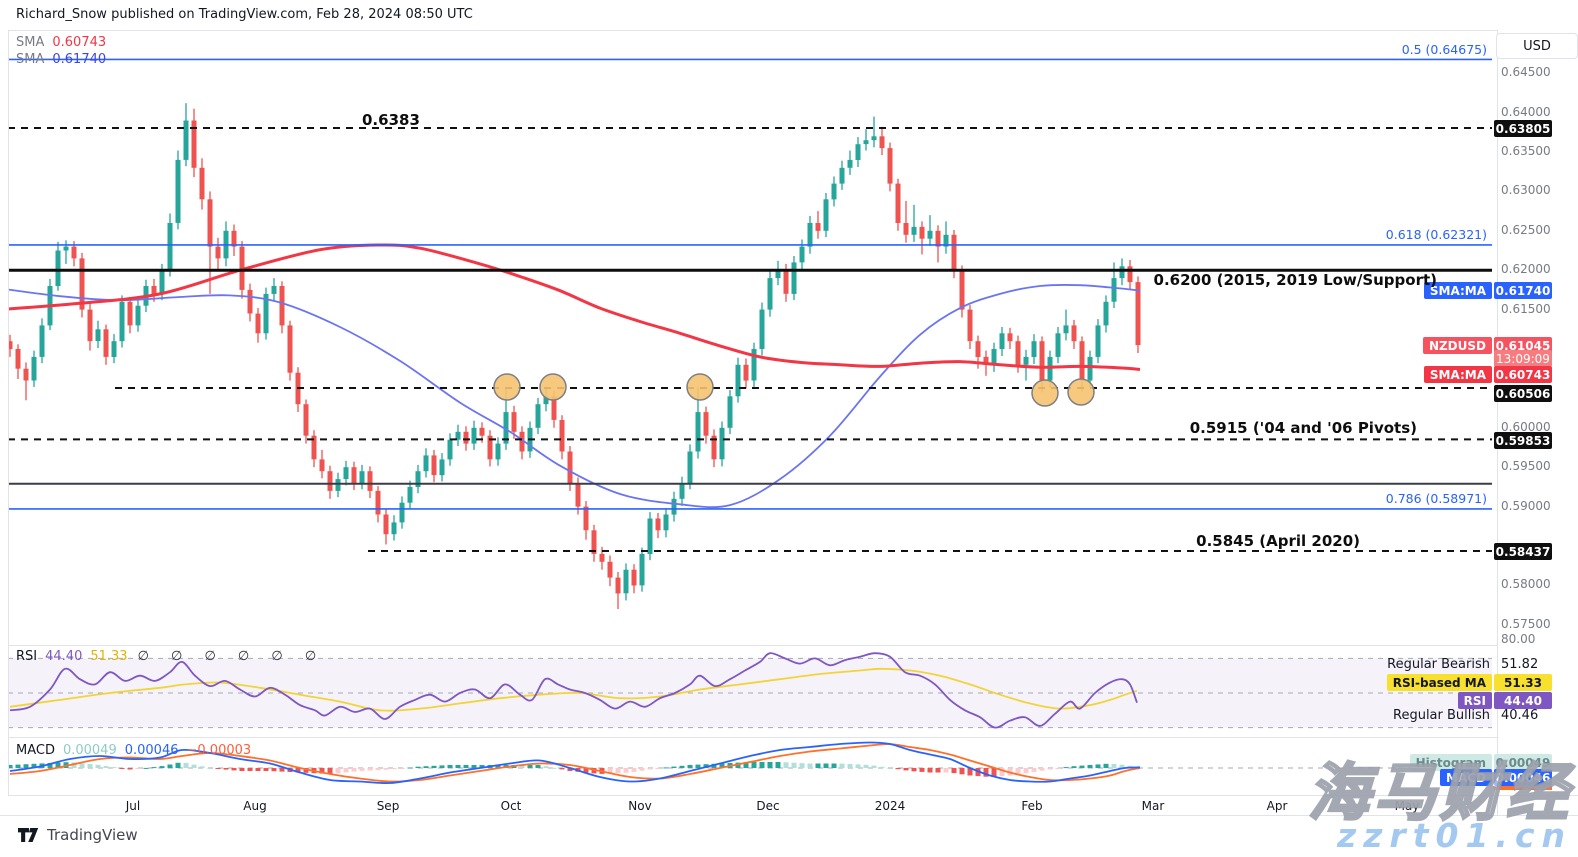 The height and width of the screenshot is (857, 1578). What do you see at coordinates (61, 42) in the screenshot?
I see `legend-sma-200: SMA 0.60743` at bounding box center [61, 42].